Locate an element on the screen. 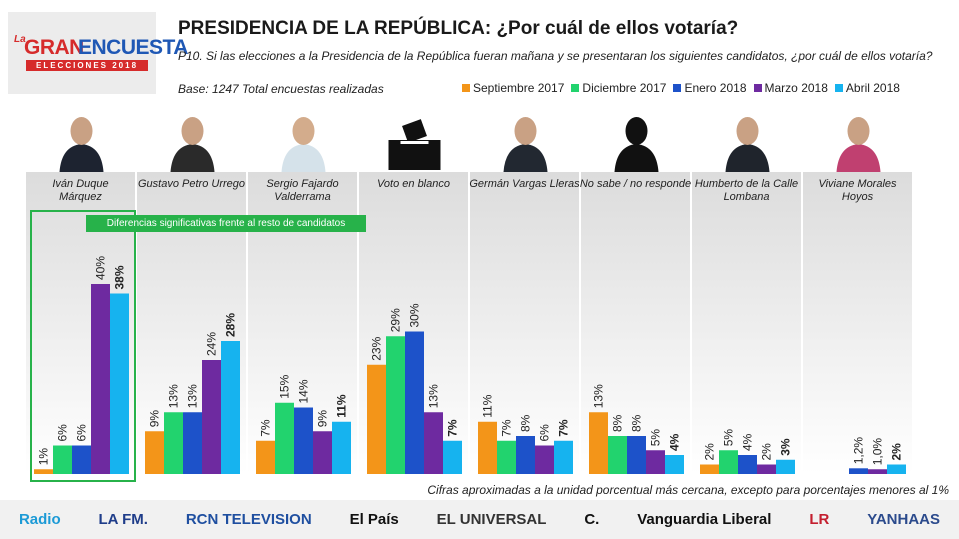  logo-word-encuesta: ENCUESTA is located at coordinates (133, 47).